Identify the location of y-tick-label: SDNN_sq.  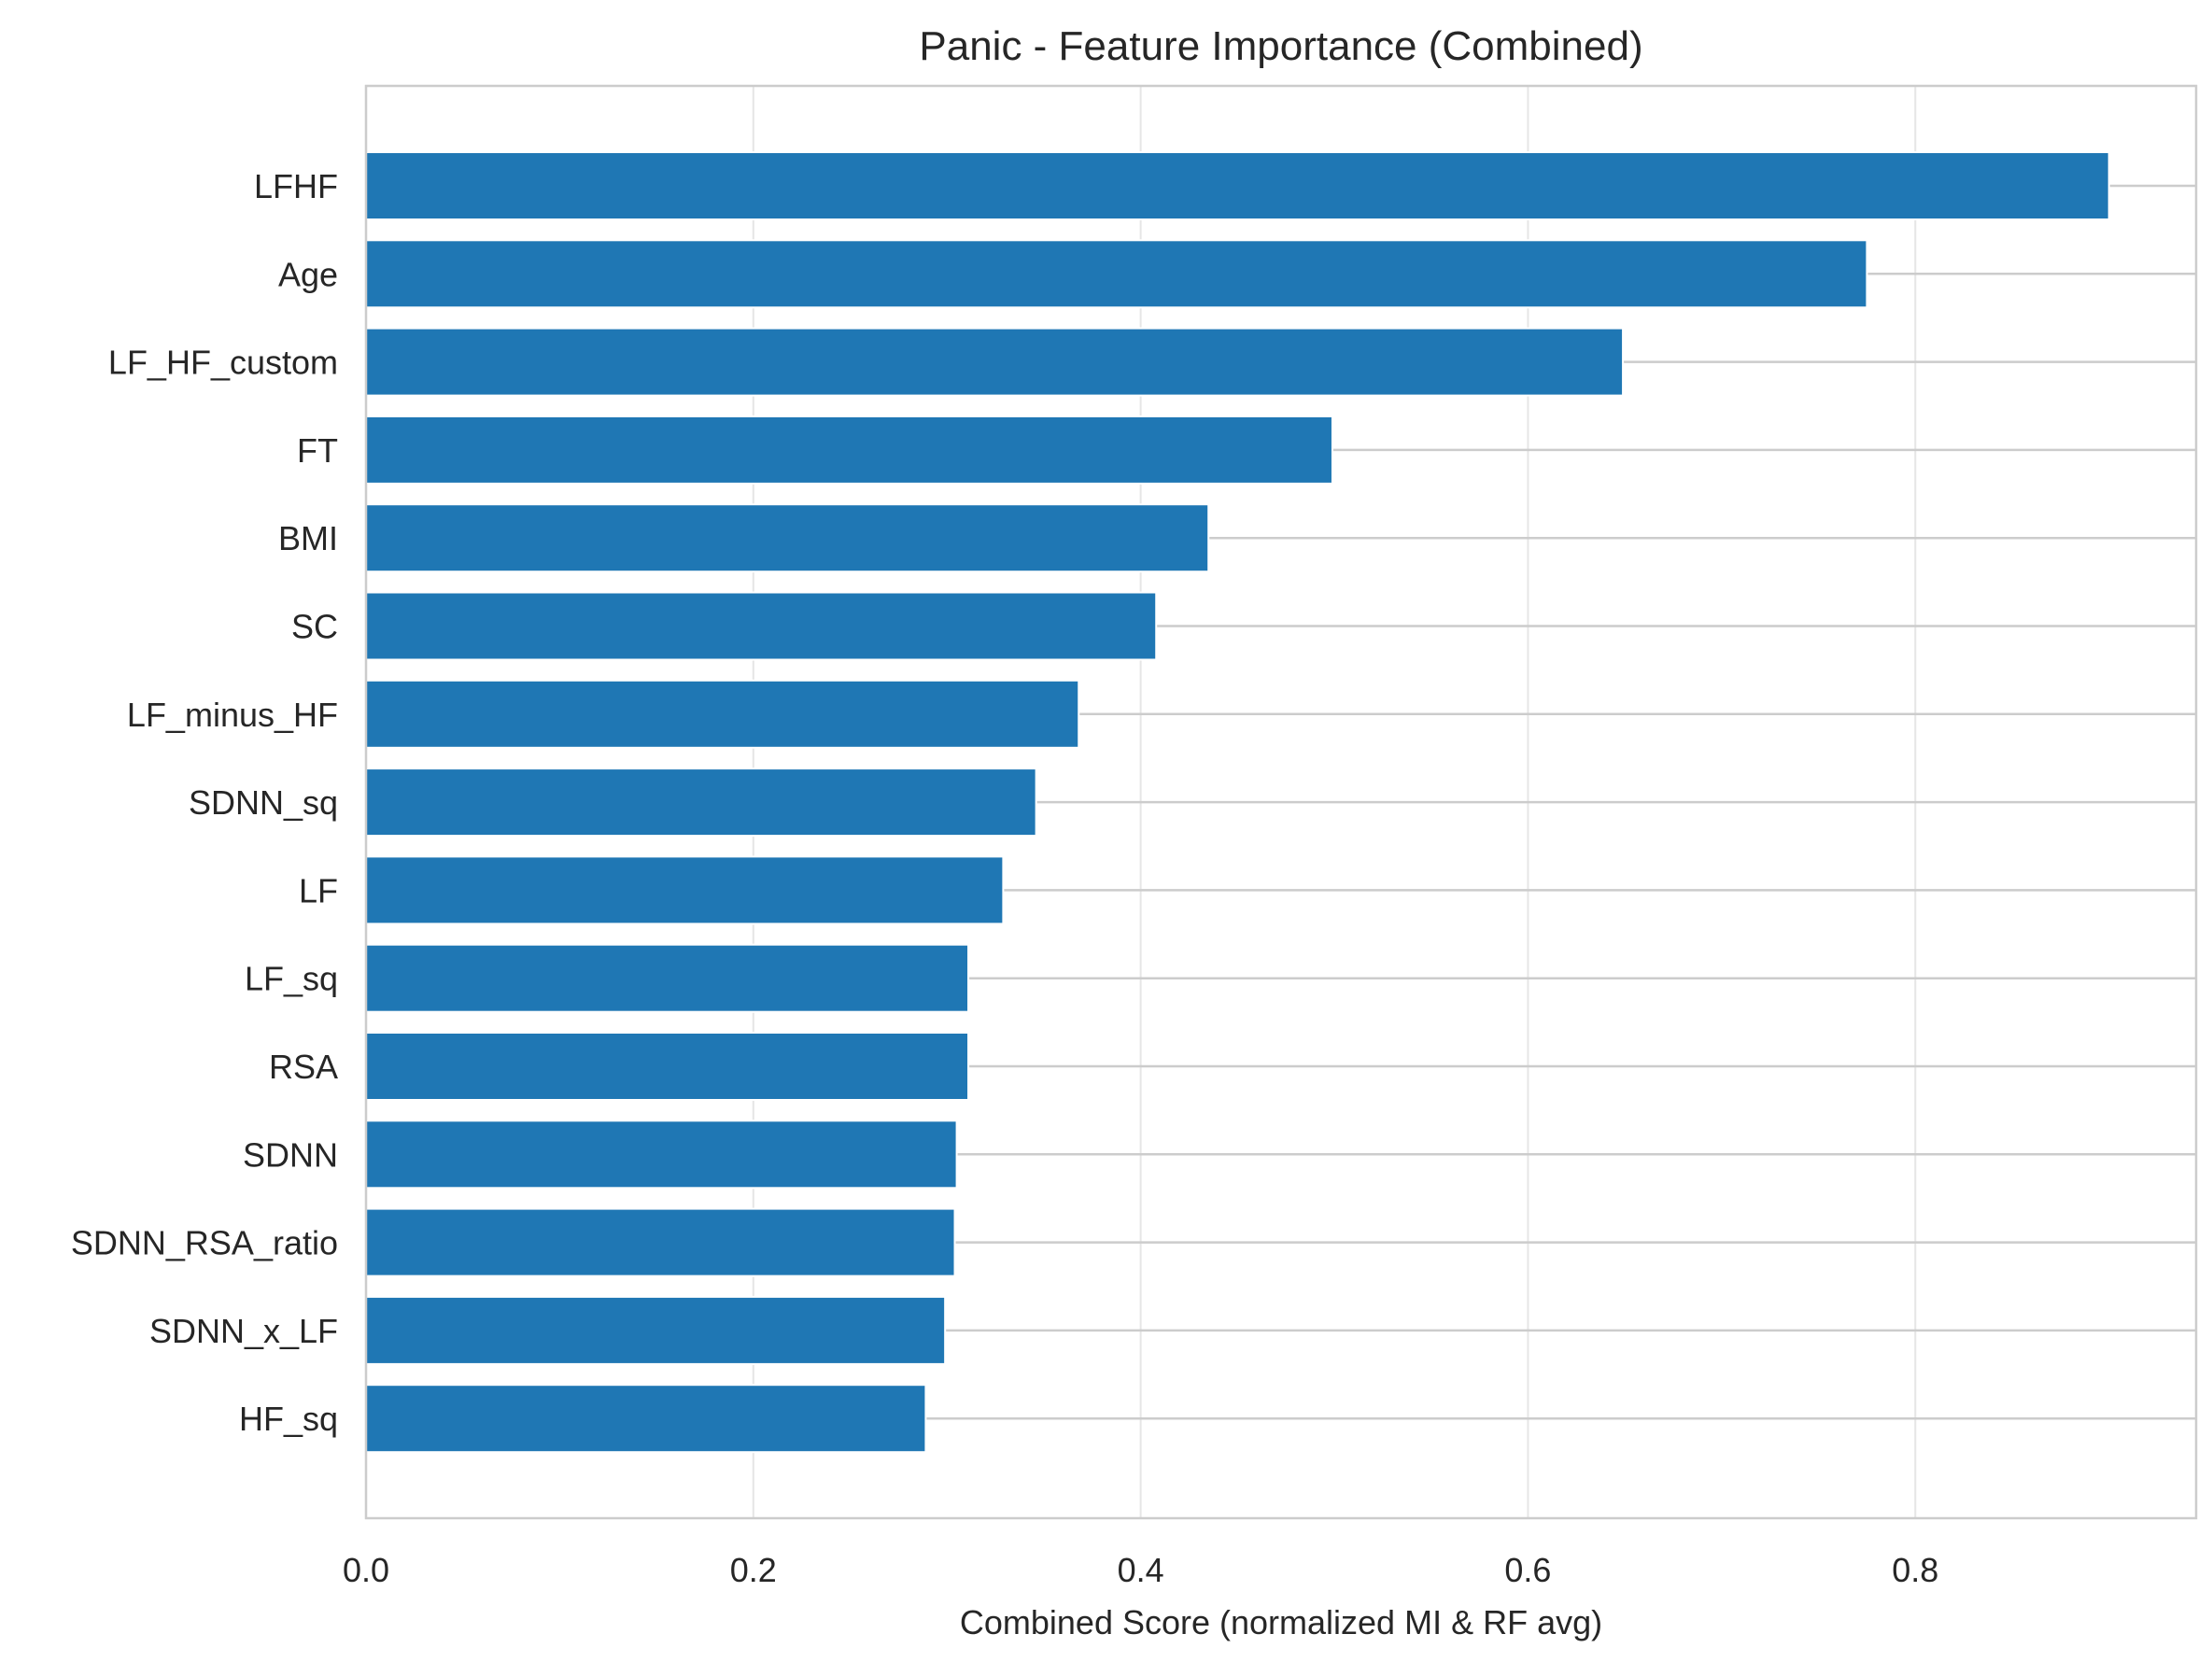
(263, 802).